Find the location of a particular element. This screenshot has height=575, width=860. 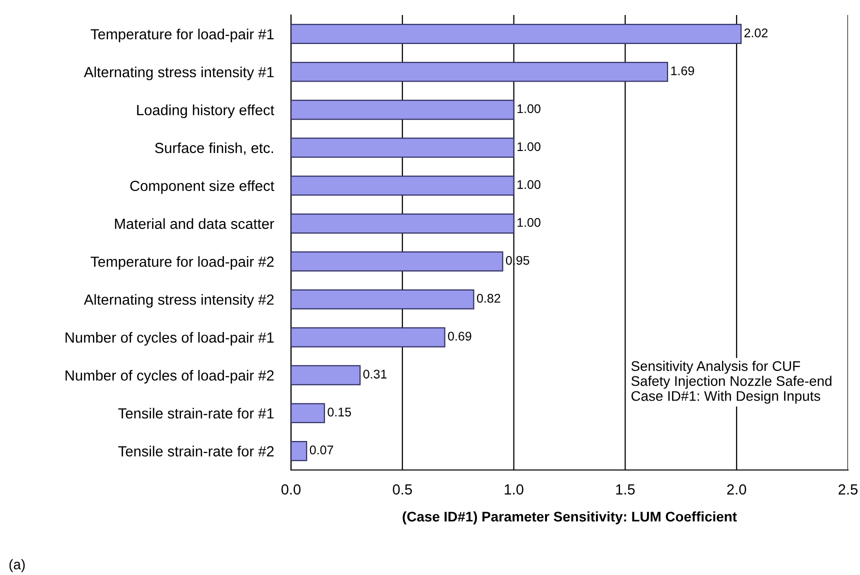

x-tick-label: 0.5 is located at coordinates (402, 489).